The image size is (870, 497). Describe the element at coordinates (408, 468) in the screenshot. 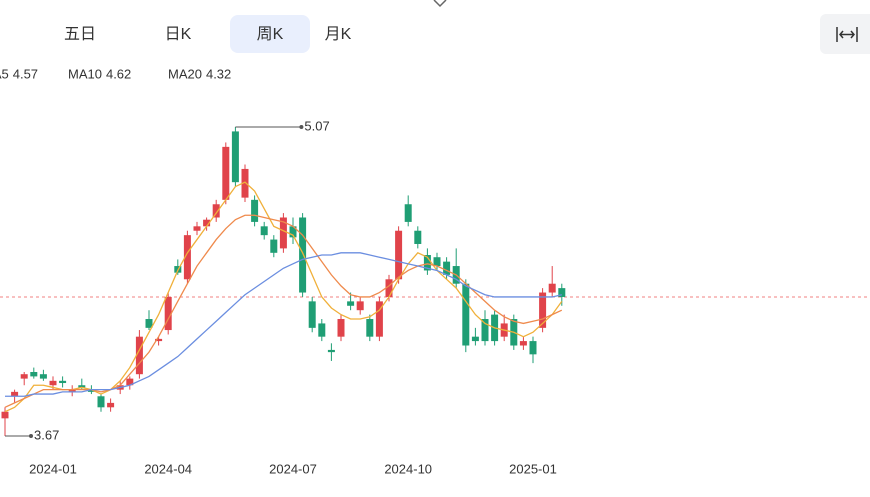

I see `x-tick-label: 2024-10` at that location.